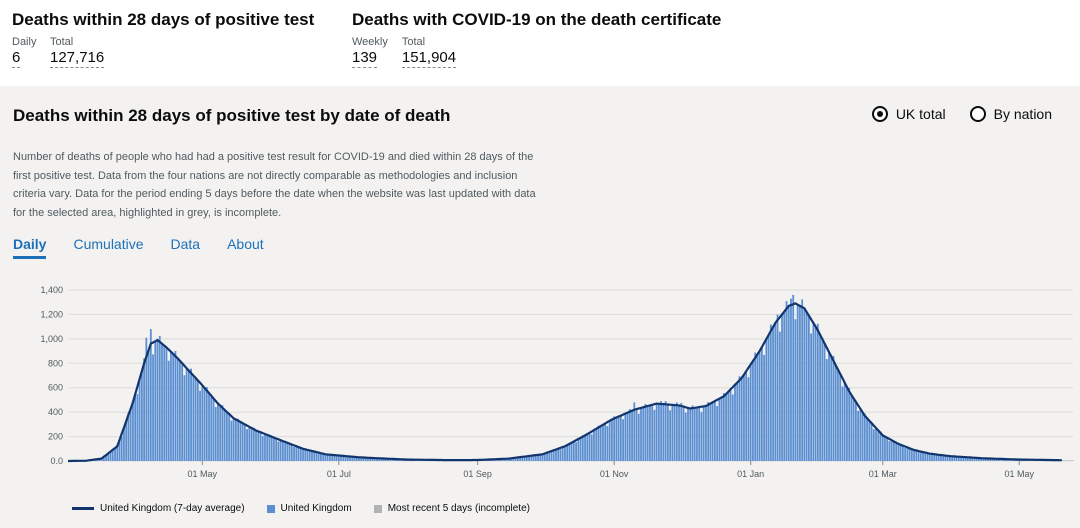  I want to click on metric-weekly: Weekly 139, so click(370, 52).